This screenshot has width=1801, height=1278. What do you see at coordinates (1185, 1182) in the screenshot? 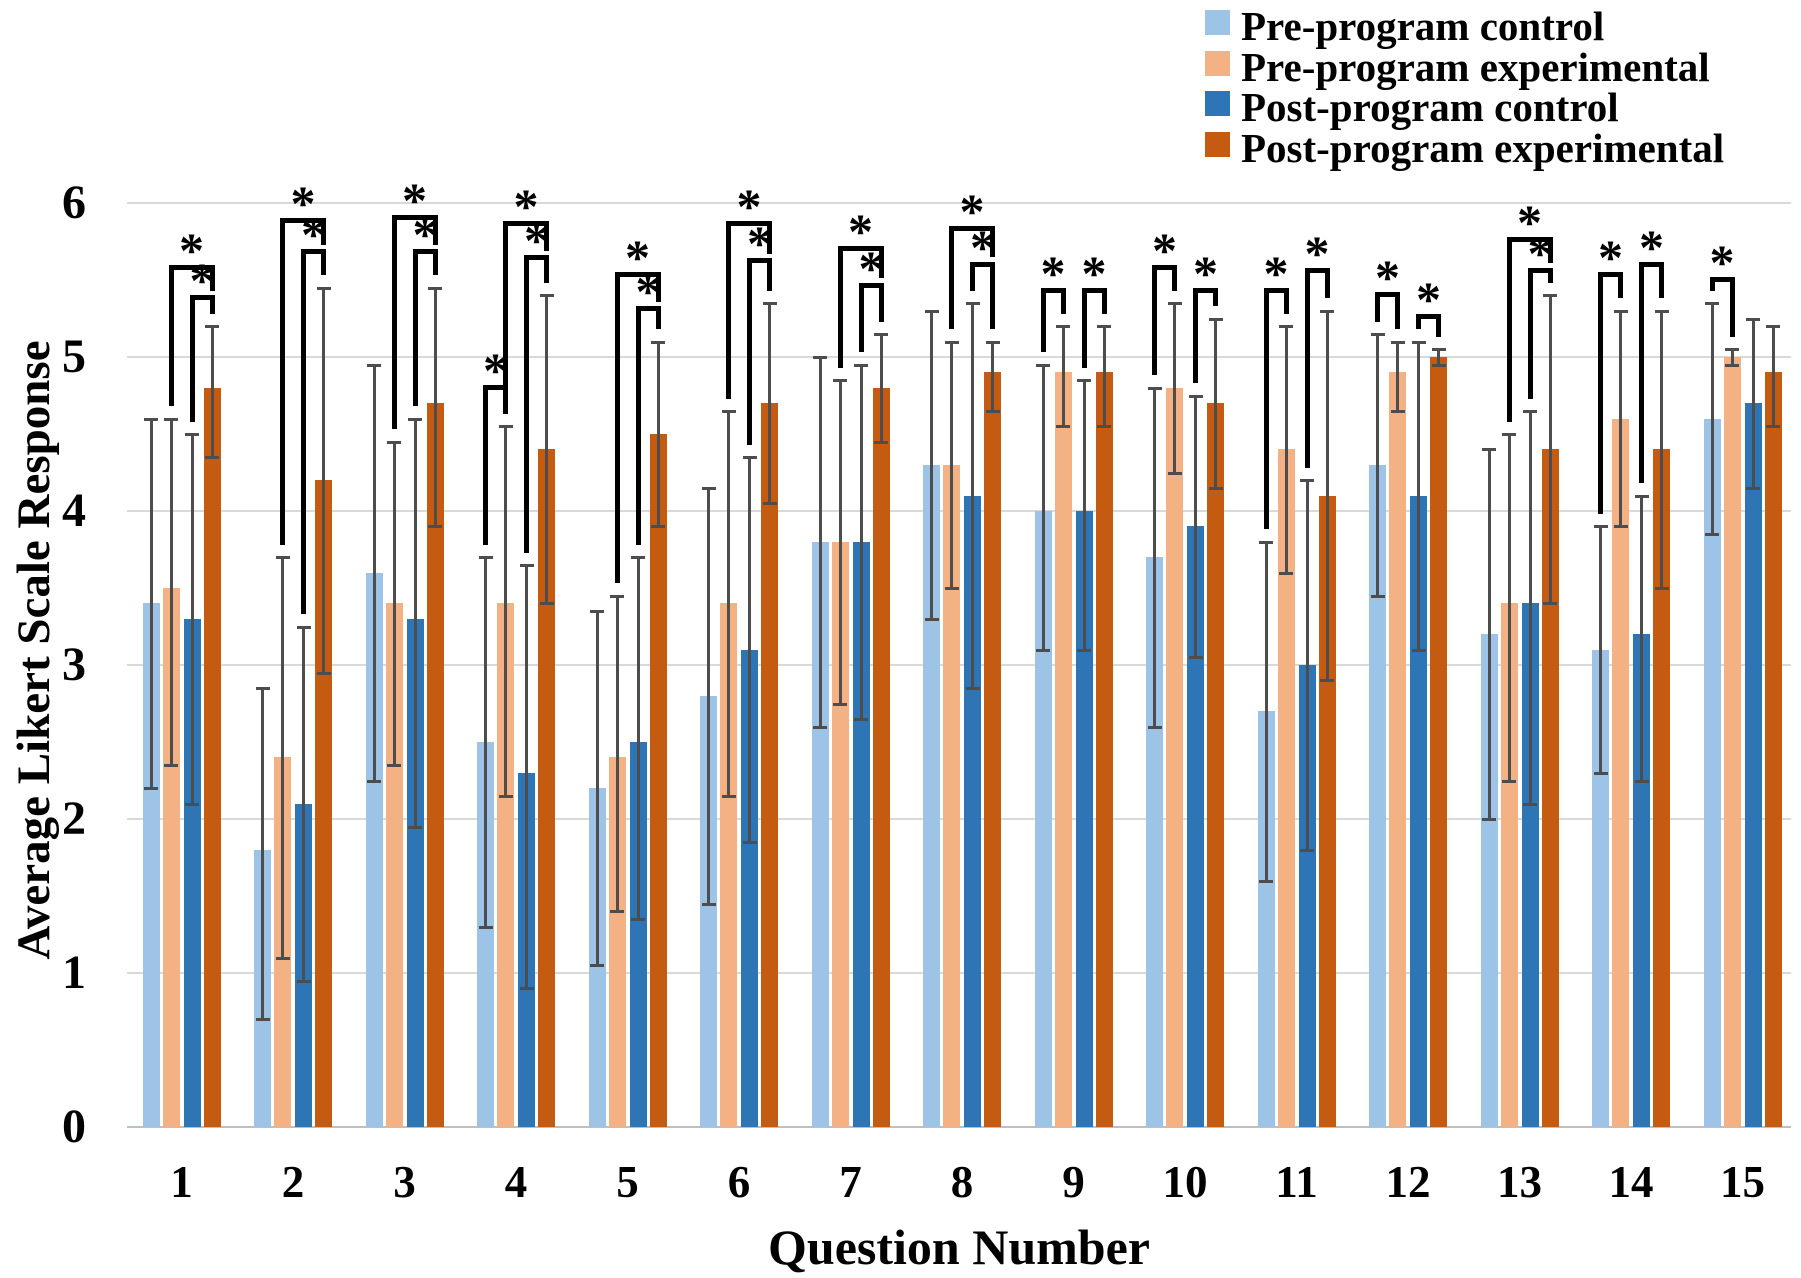
I see `x-tick-label: 10` at bounding box center [1185, 1182].